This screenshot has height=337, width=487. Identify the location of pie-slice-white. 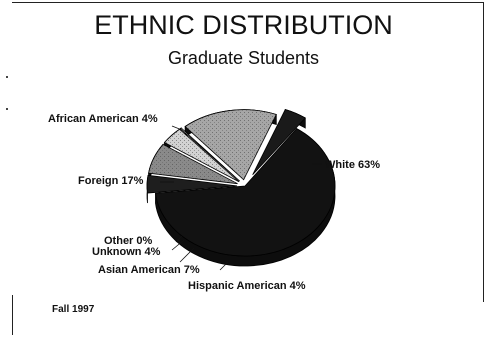
(245, 192).